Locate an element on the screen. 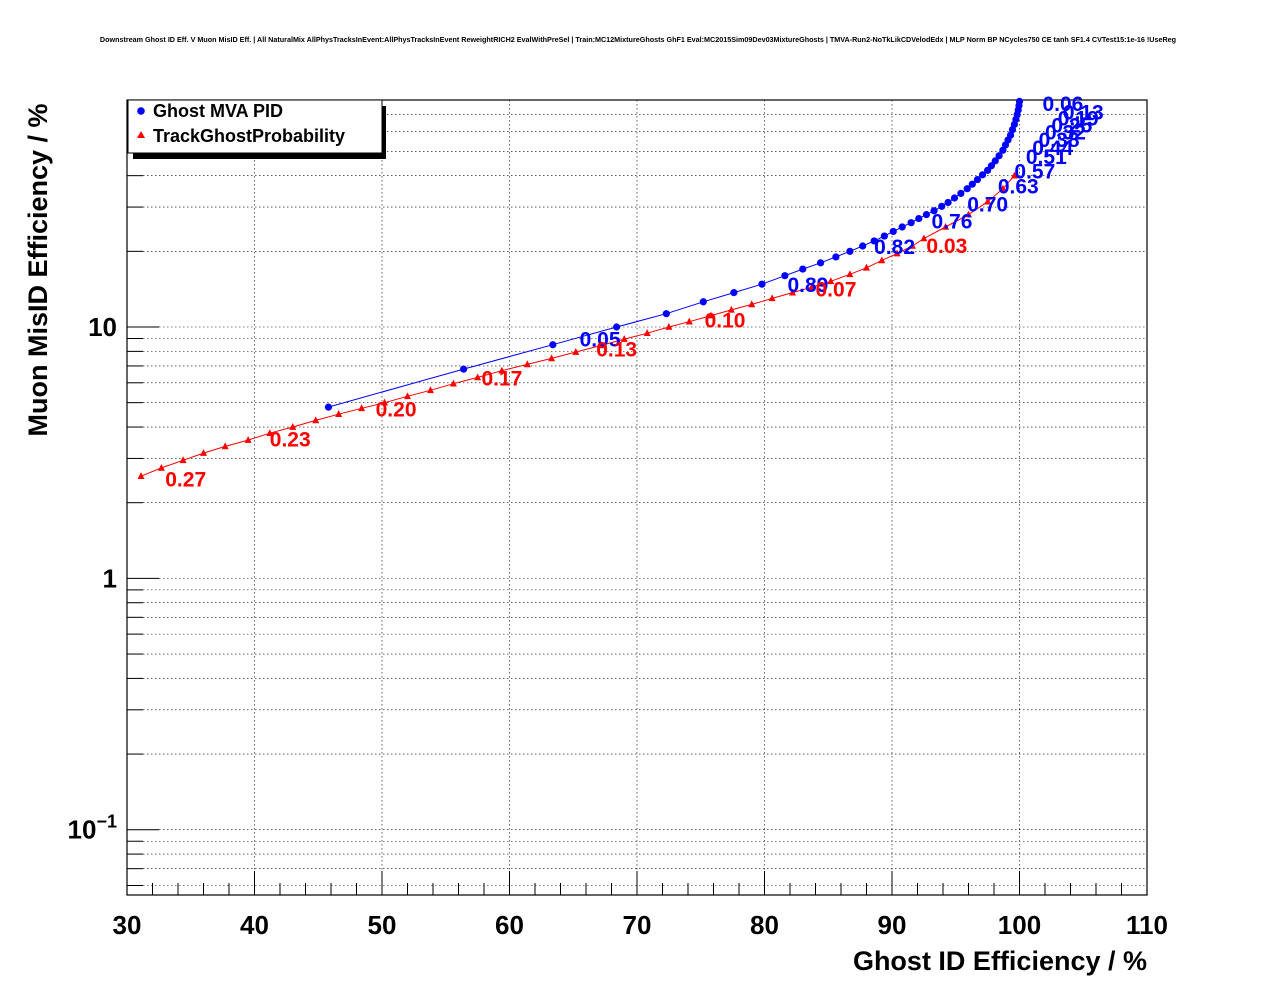  working-point-label-ghost-mva-pid: 0.25 is located at coordinates (1071, 125).